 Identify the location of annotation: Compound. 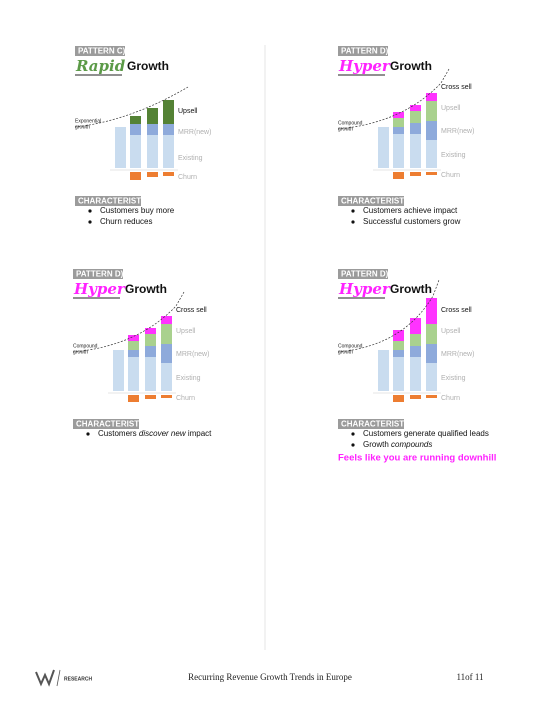
(85, 346).